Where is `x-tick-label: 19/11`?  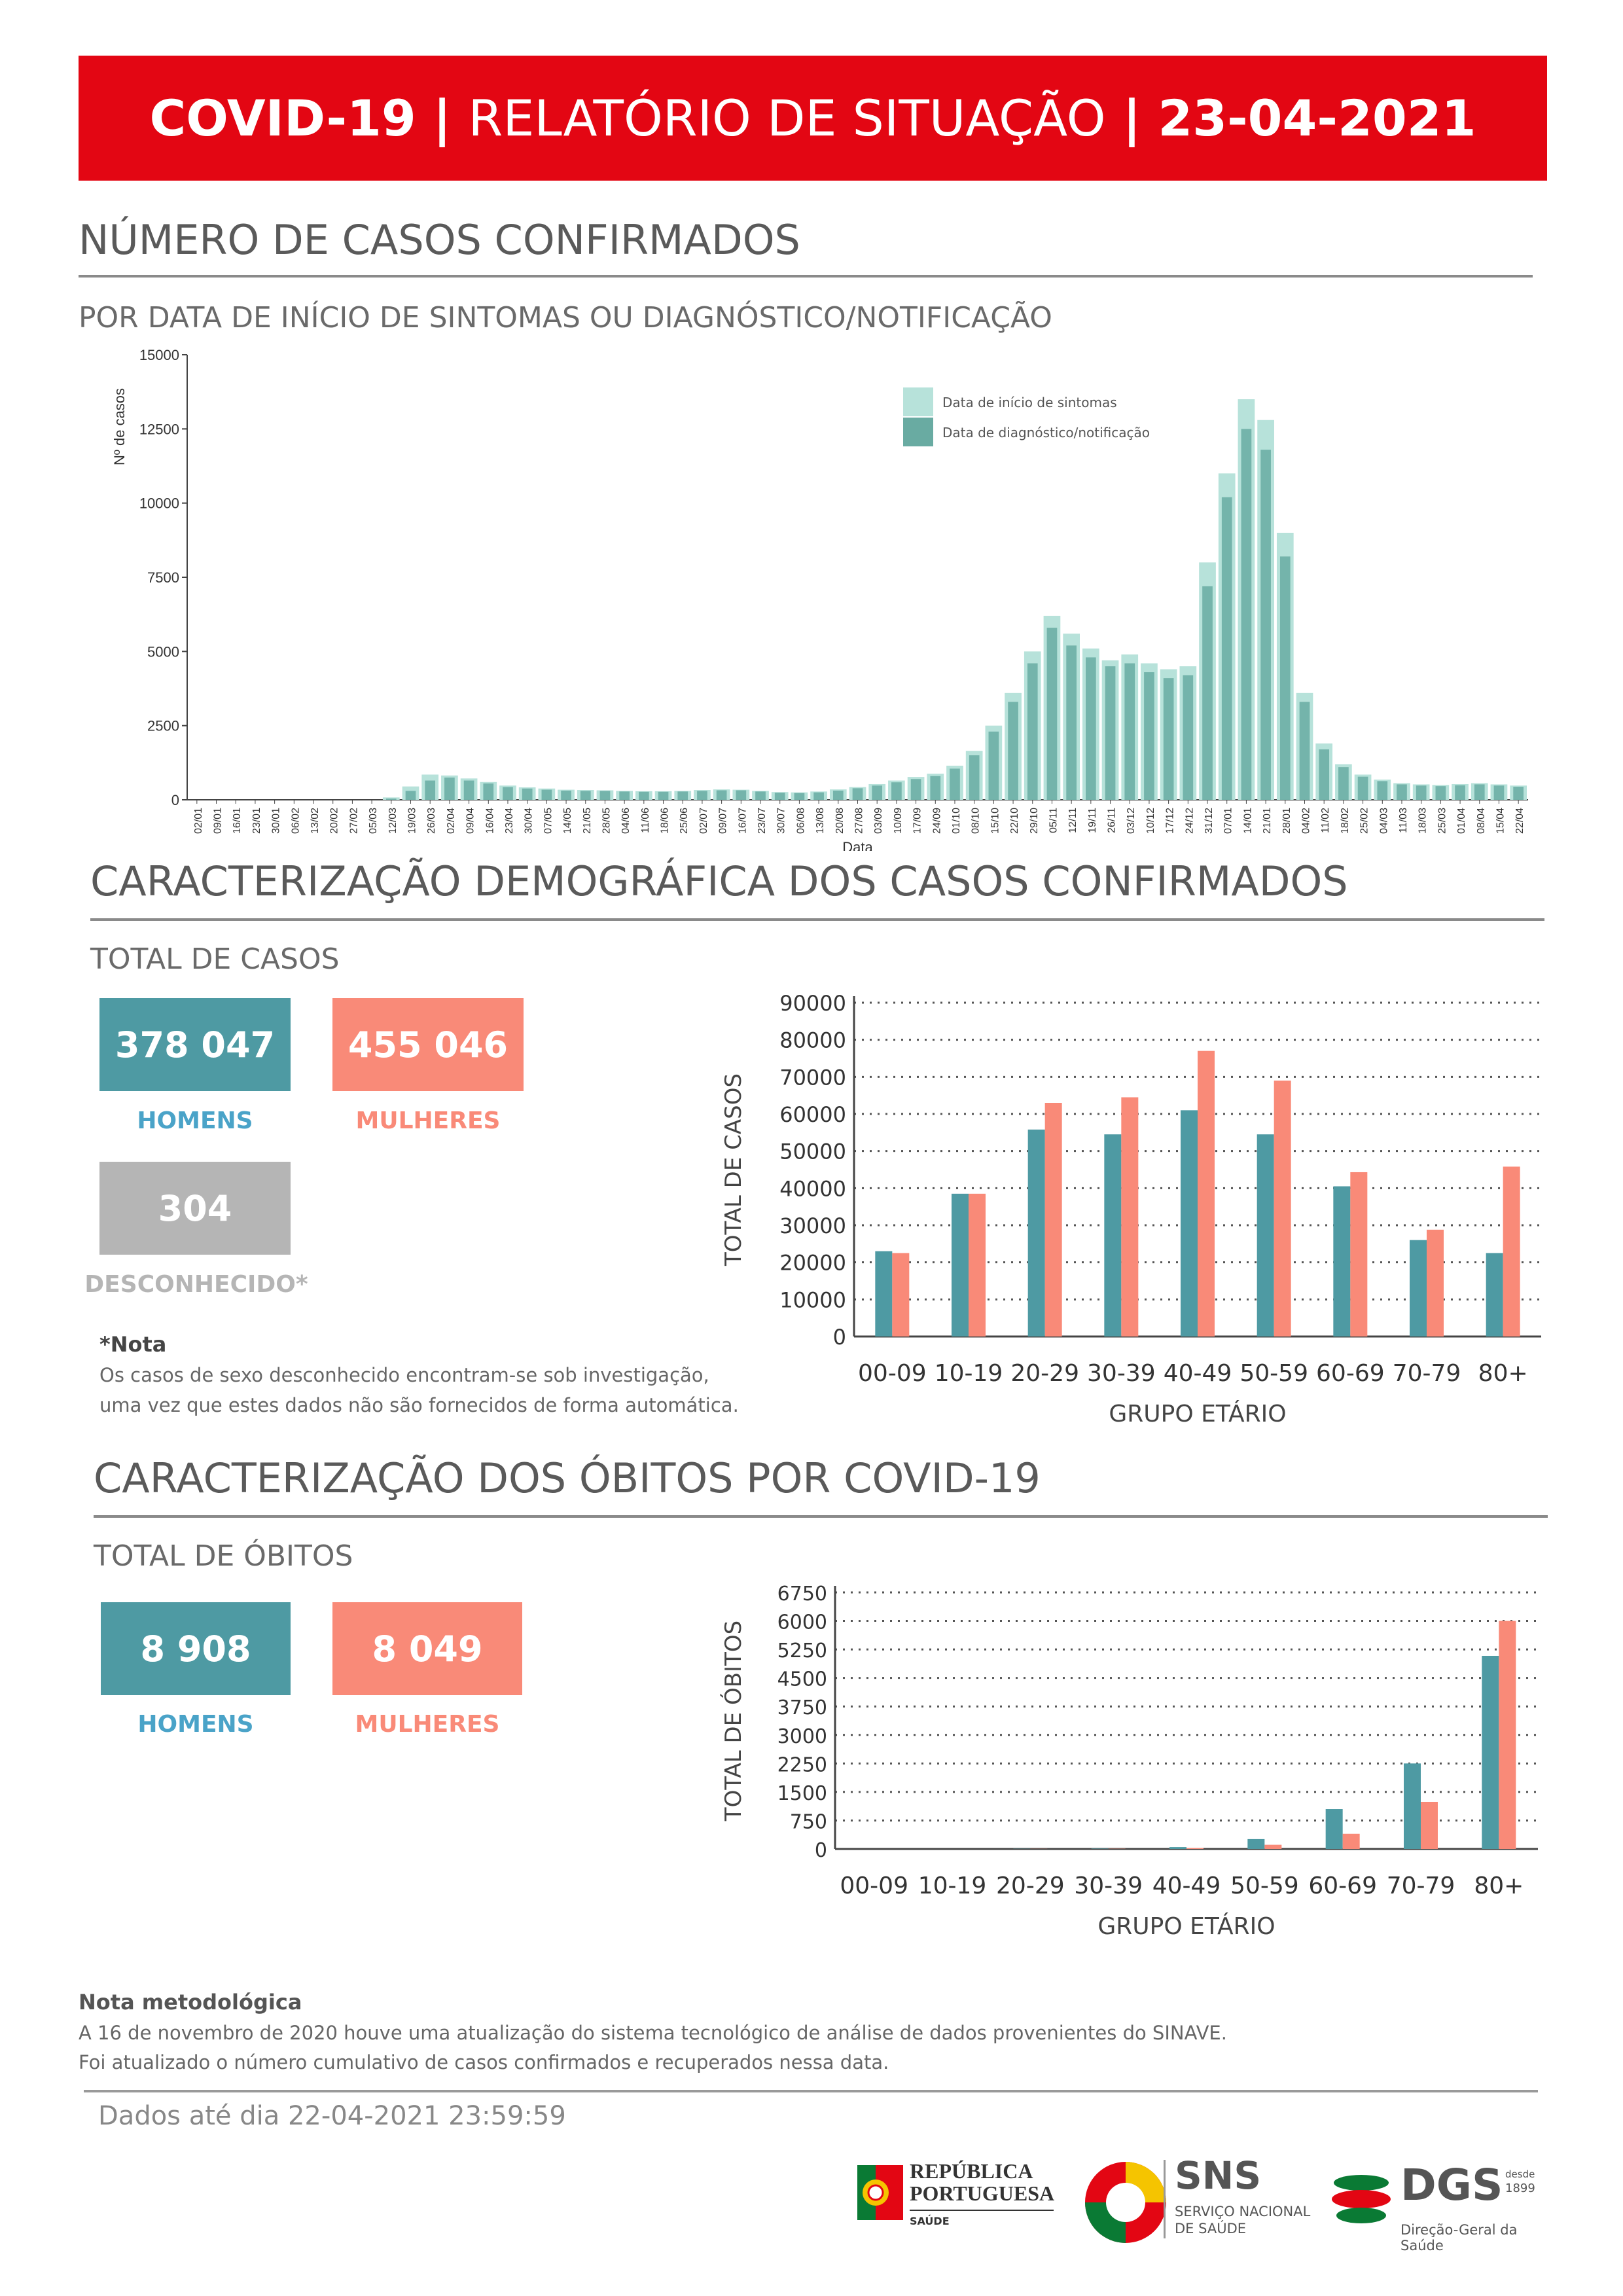
x-tick-label: 19/11 is located at coordinates (1092, 820).